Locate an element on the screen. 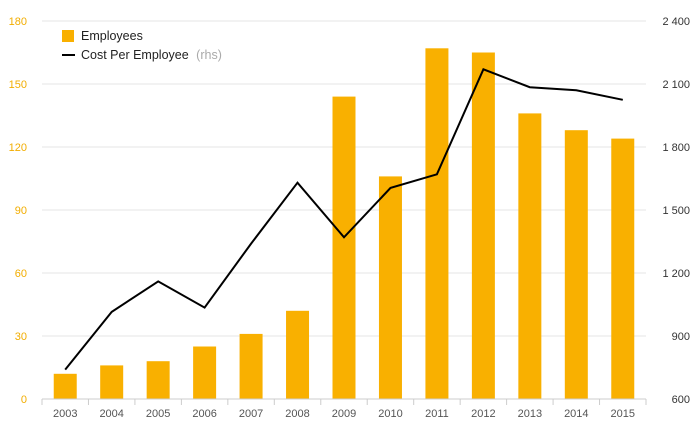  legend-label-cost-per-employee: Cost Per Employee (rhs) is located at coordinates (151, 55).